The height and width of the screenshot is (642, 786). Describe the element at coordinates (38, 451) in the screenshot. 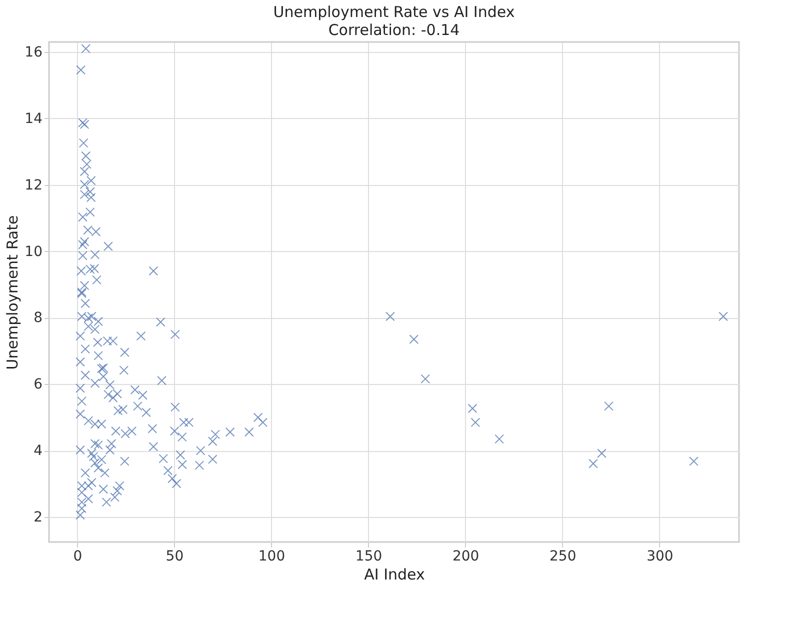

I see `y-tick-label: 4` at that location.